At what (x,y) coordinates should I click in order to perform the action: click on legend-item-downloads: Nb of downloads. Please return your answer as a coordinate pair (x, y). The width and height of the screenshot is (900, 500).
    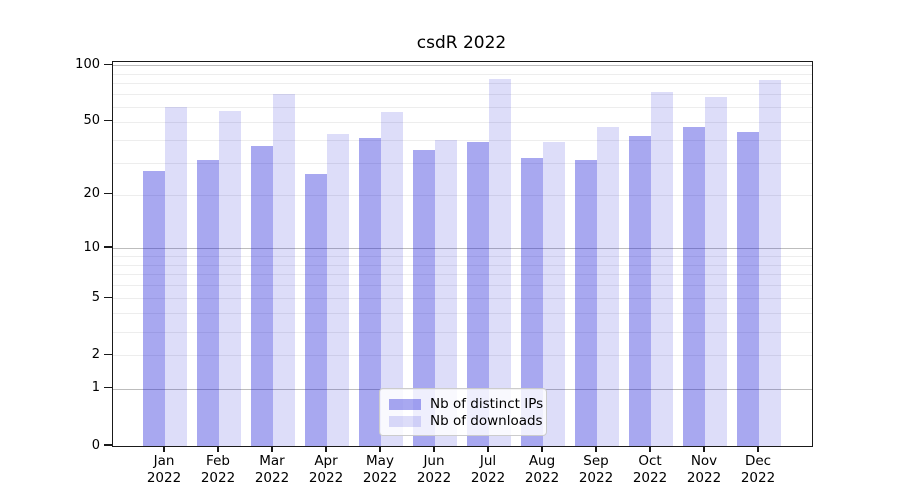
    Looking at the image, I should click on (466, 421).